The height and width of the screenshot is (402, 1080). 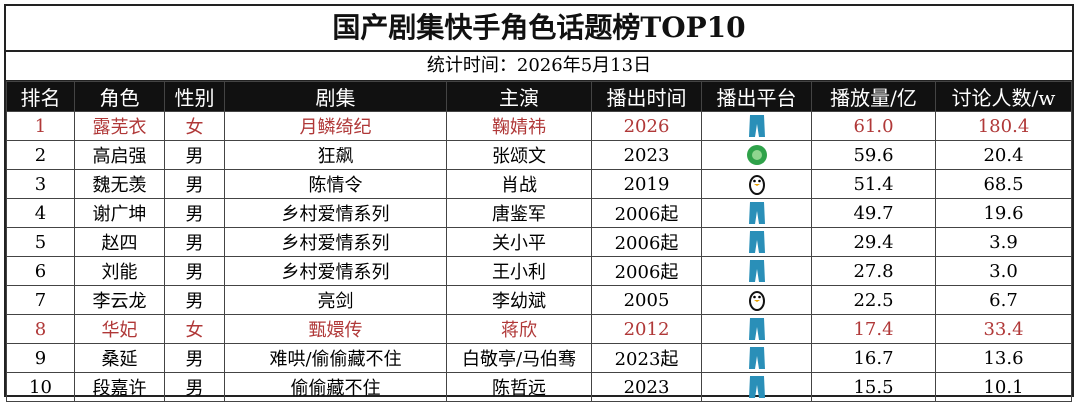 I want to click on cell: 狂飙, so click(x=335, y=155).